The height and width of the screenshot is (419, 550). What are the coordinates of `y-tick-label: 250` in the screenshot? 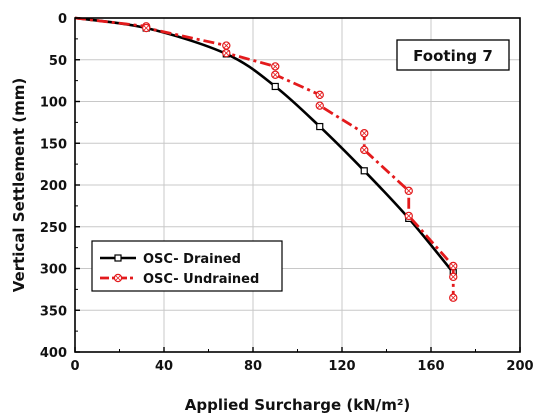 It's located at (53, 228).